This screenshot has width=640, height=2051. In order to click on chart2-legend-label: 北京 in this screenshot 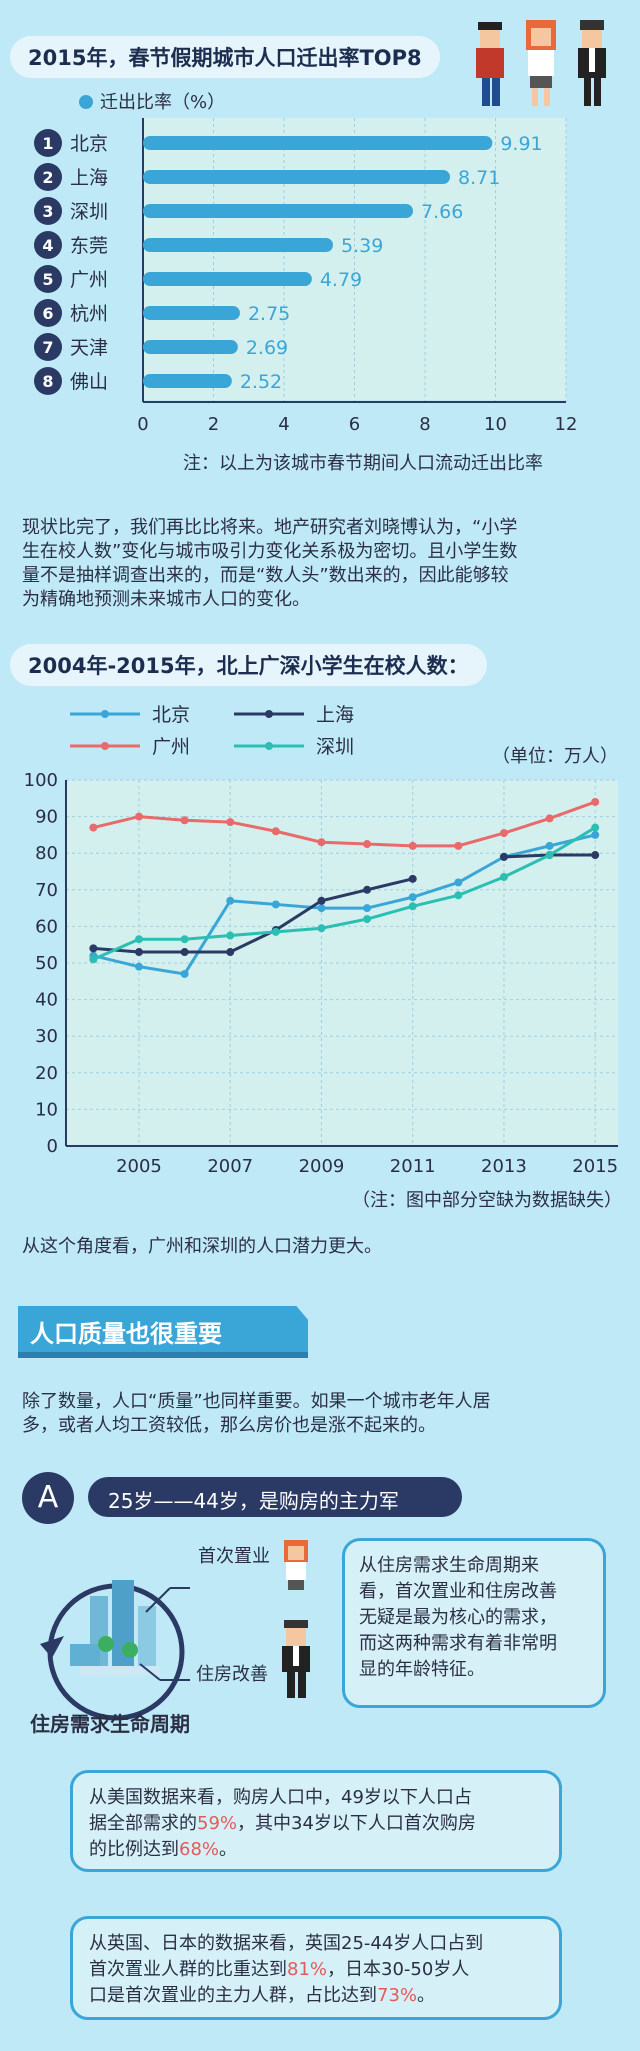, I will do `click(171, 715)`.